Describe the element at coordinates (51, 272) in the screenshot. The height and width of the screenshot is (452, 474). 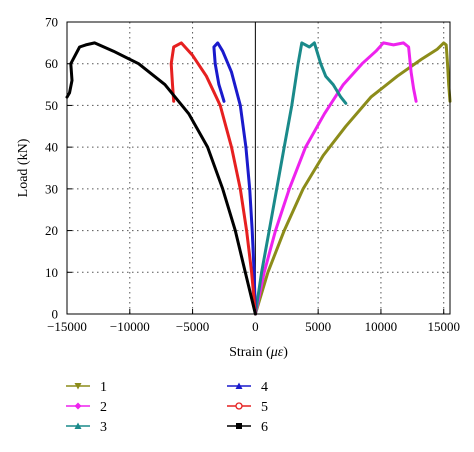
I see `y-tick-label: 10` at that location.